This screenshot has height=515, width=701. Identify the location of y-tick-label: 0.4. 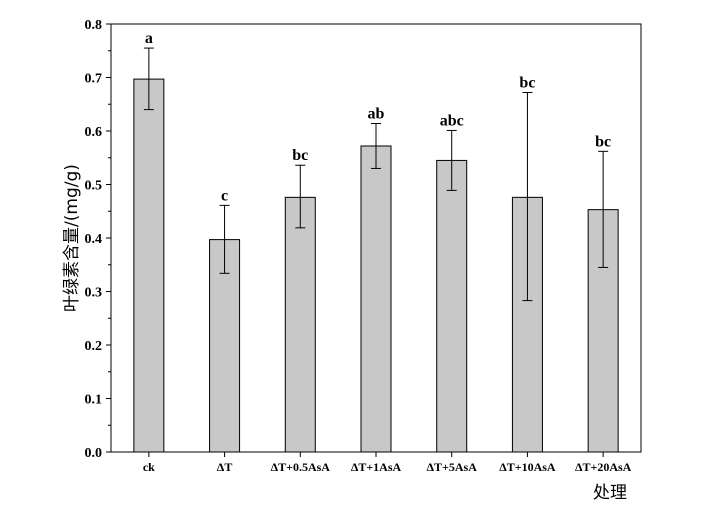
(94, 239).